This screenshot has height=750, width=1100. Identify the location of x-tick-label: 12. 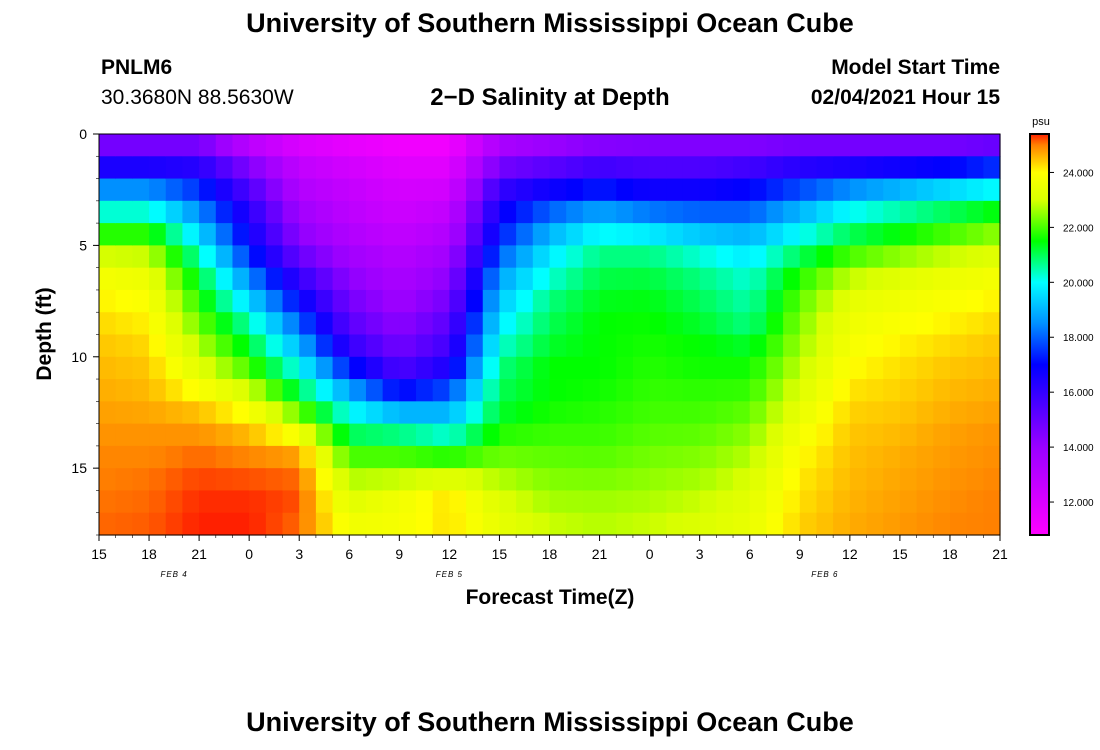
(450, 554).